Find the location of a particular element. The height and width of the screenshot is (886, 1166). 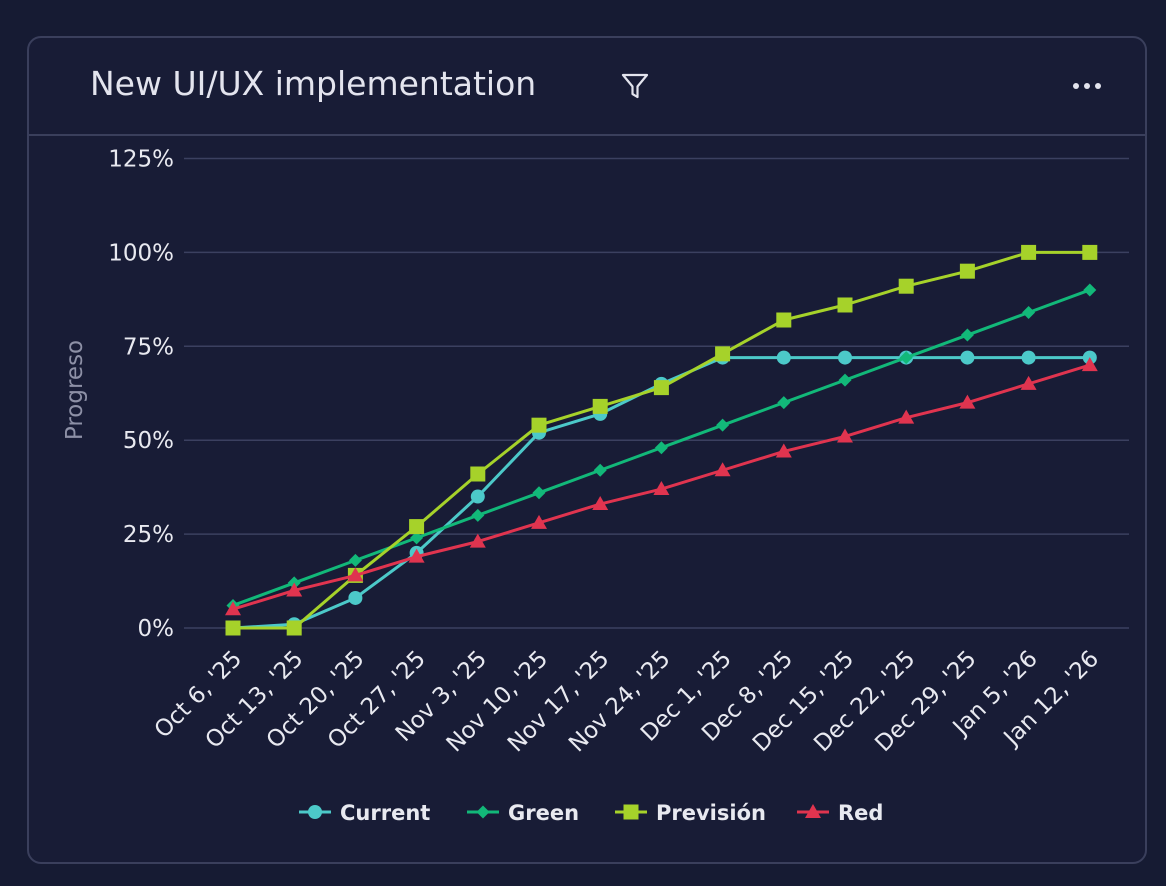

legend-item-red: Red is located at coordinates (840, 813).